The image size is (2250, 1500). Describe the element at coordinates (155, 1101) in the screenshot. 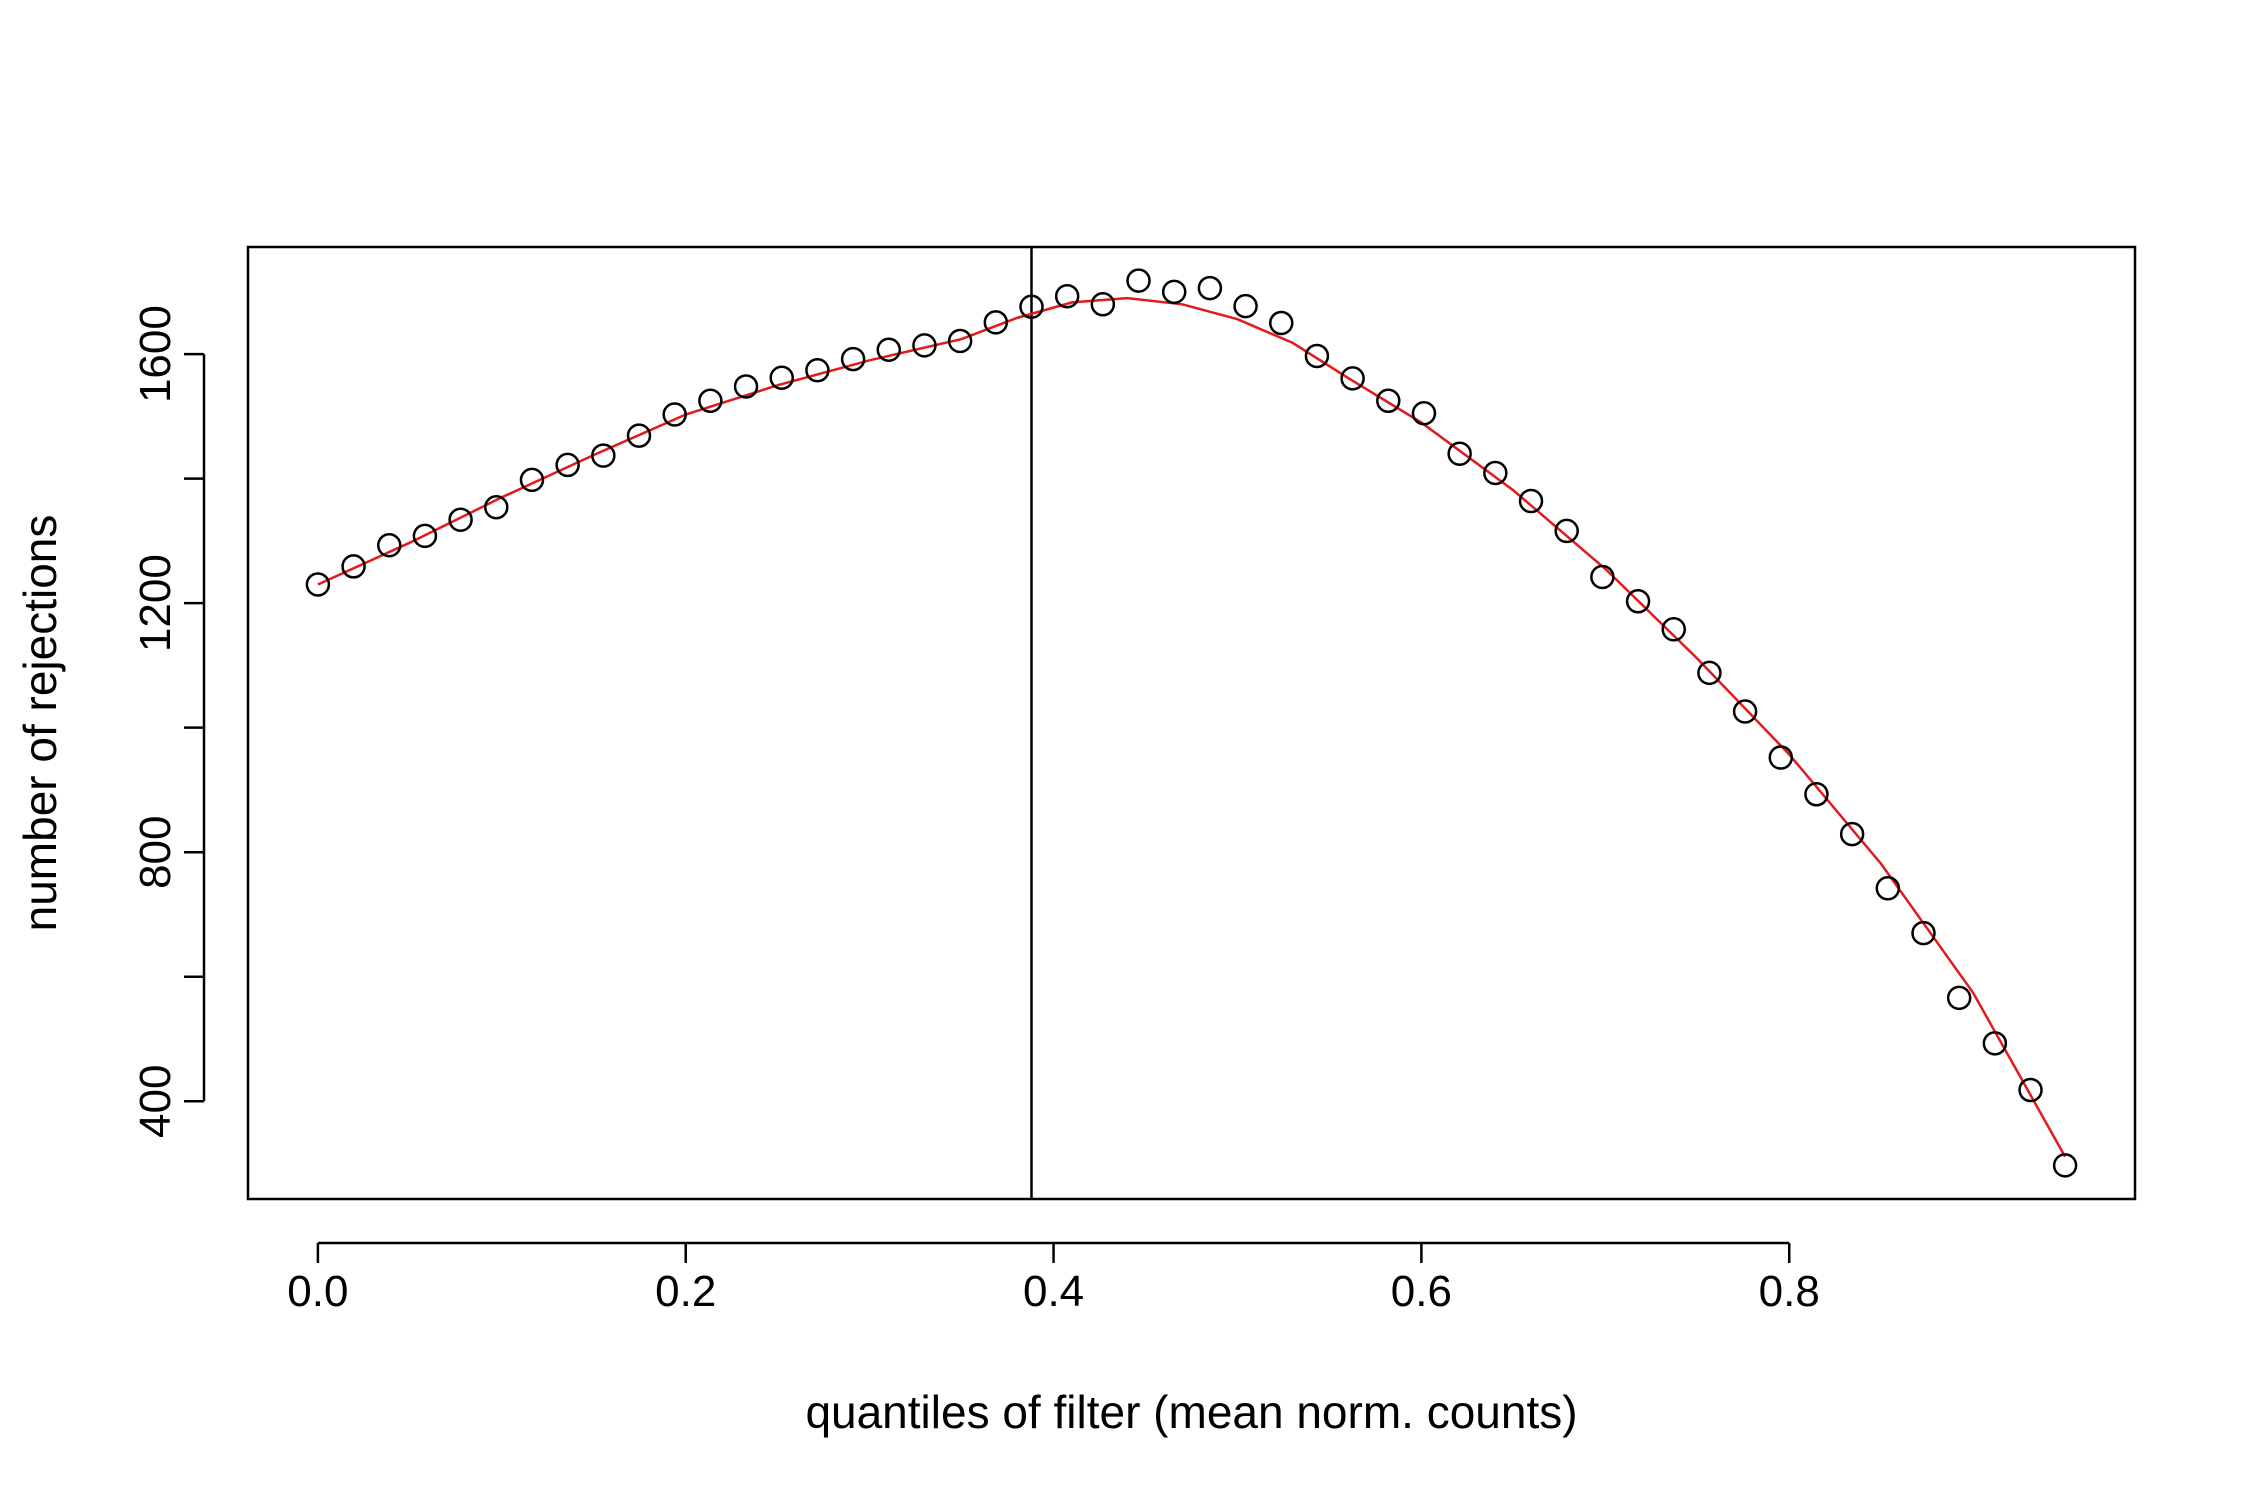

I see `y-tick-label: 400` at that location.